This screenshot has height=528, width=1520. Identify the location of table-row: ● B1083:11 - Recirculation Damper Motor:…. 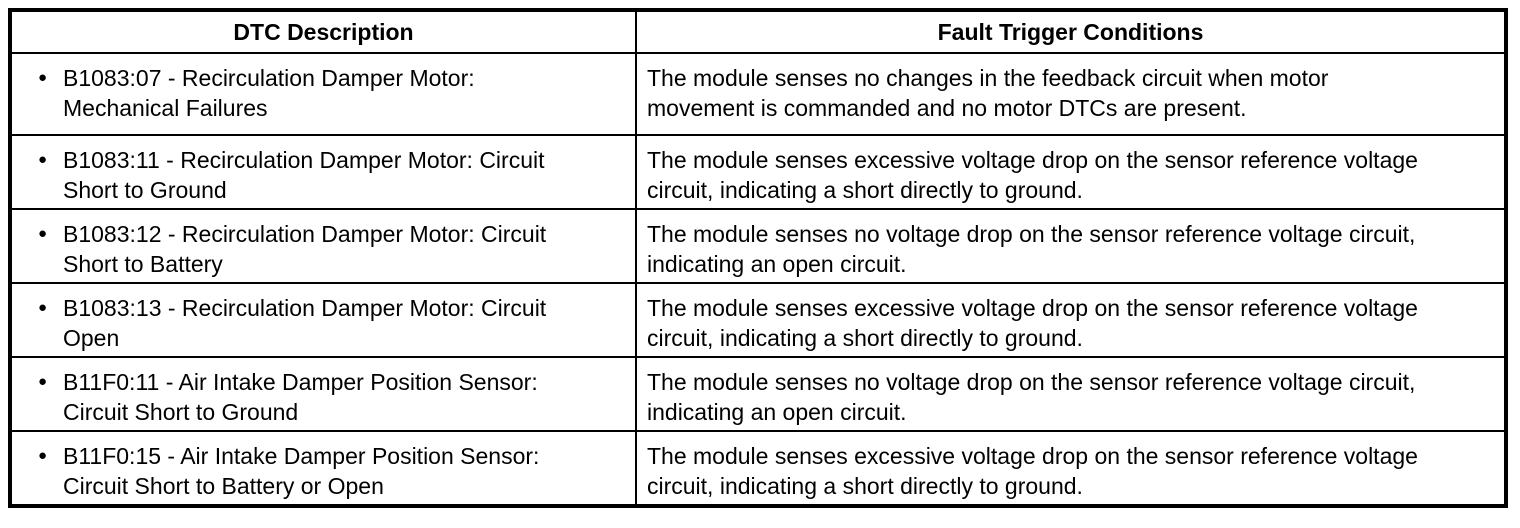
(758, 171).